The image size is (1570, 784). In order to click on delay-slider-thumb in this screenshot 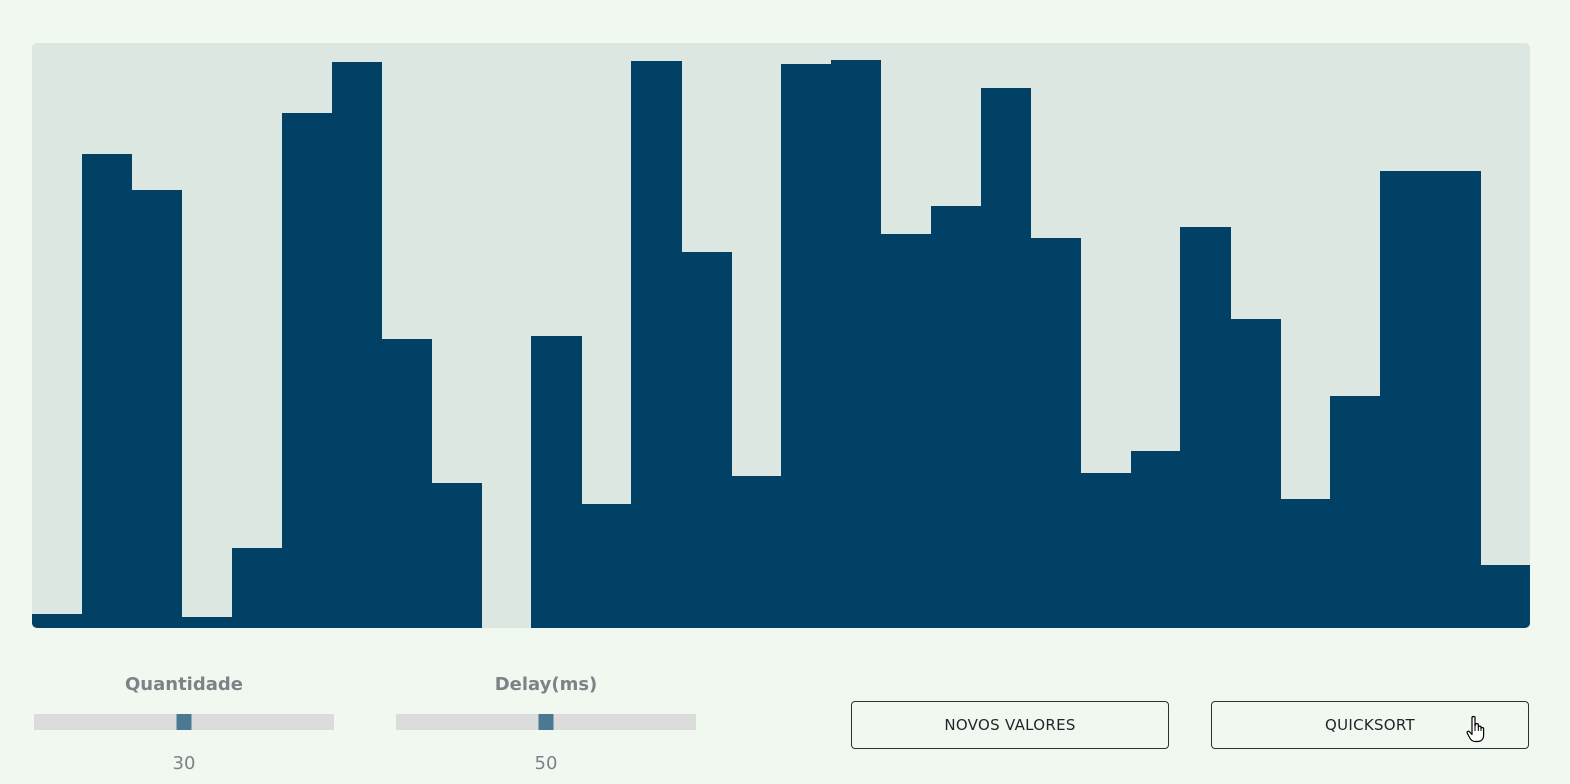, I will do `click(546, 722)`.